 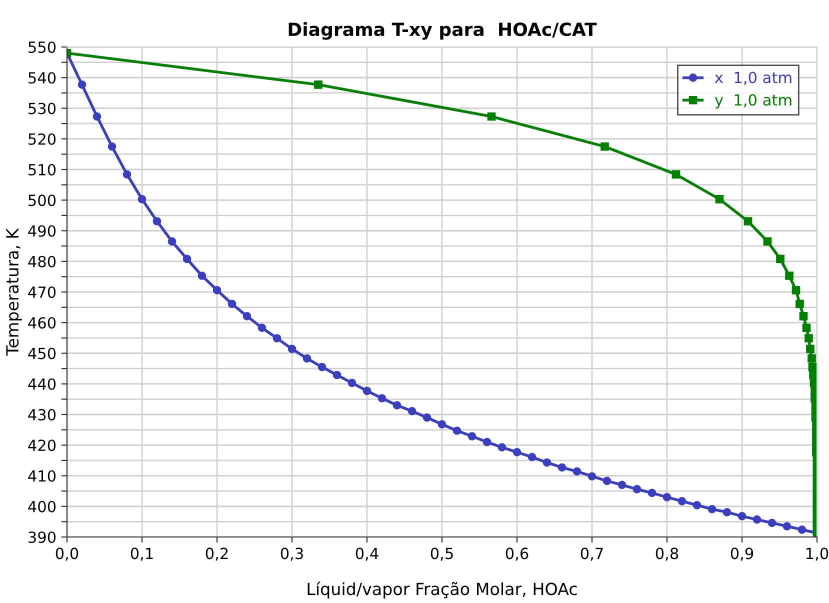 What do you see at coordinates (817, 554) in the screenshot?
I see `x-tick-label: 1,0` at bounding box center [817, 554].